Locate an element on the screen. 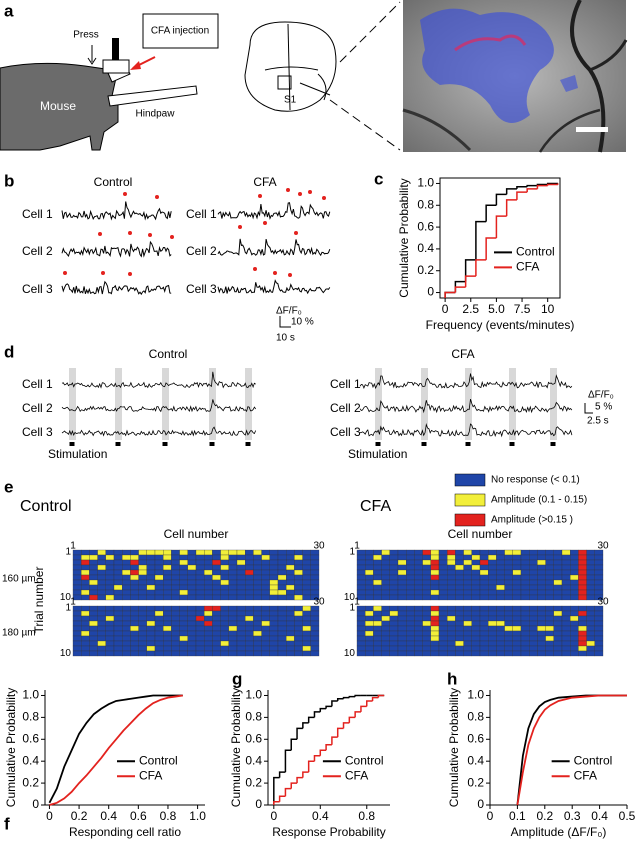 This screenshot has width=636, height=852. y-tick-label: 0 is located at coordinates (35, 804).